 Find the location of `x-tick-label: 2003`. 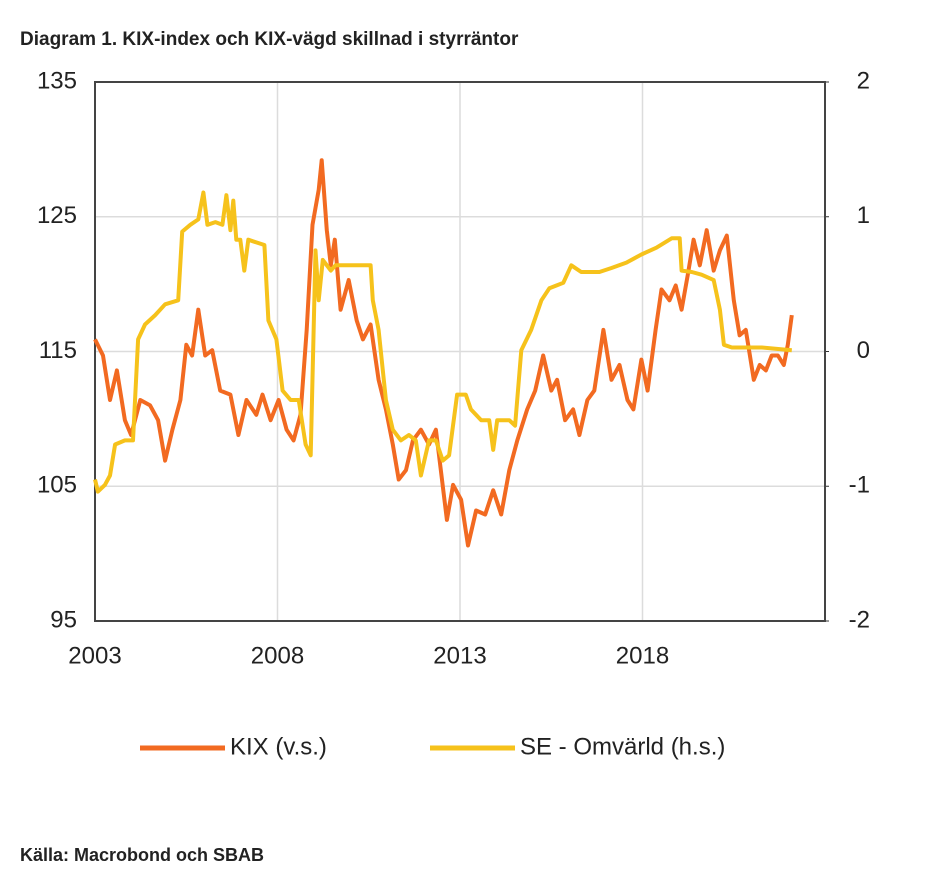

x-tick-label: 2003 is located at coordinates (94, 655).